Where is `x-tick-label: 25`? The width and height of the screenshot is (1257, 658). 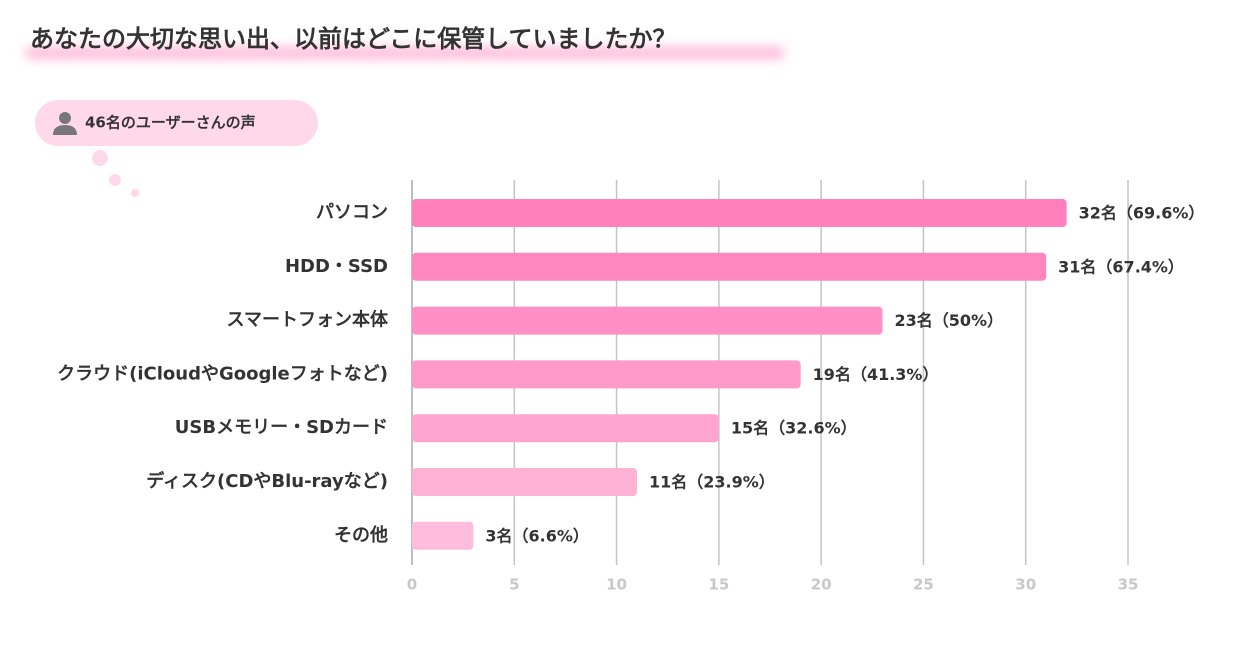 x-tick-label: 25 is located at coordinates (923, 585).